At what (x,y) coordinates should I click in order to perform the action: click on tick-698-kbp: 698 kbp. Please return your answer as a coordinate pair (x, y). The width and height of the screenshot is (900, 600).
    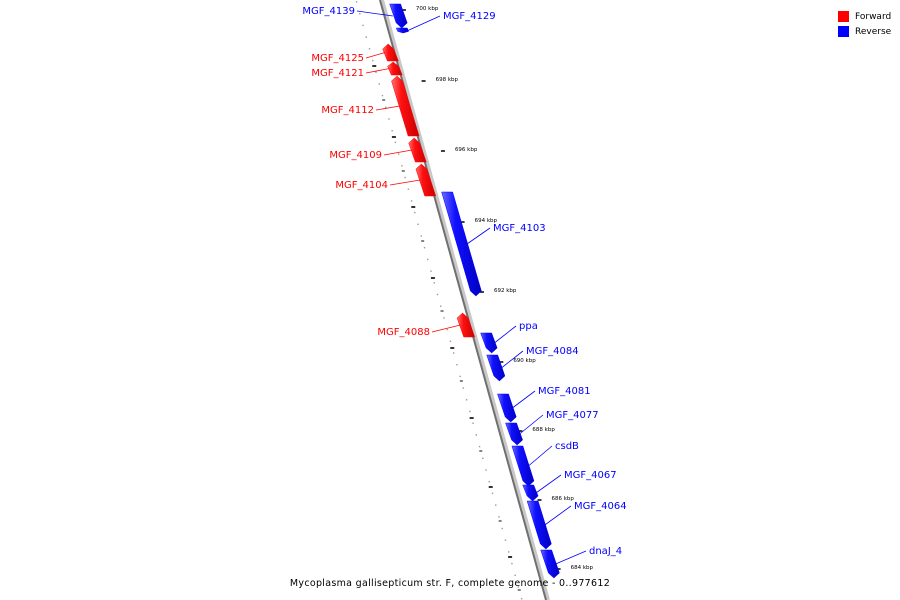
    Looking at the image, I should click on (440, 80).